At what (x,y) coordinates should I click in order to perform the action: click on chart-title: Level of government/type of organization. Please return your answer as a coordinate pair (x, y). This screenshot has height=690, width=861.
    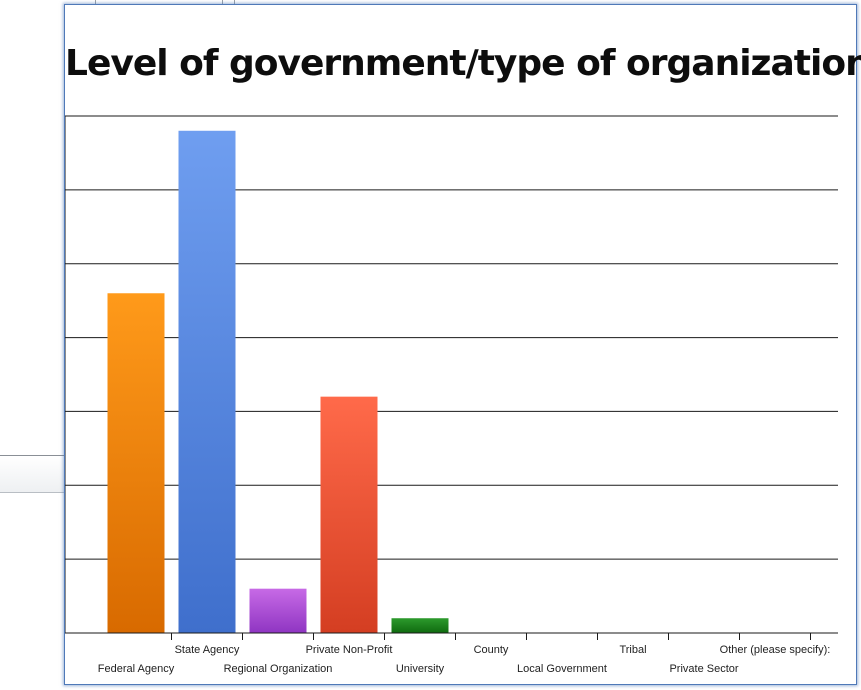
    Looking at the image, I should click on (463, 63).